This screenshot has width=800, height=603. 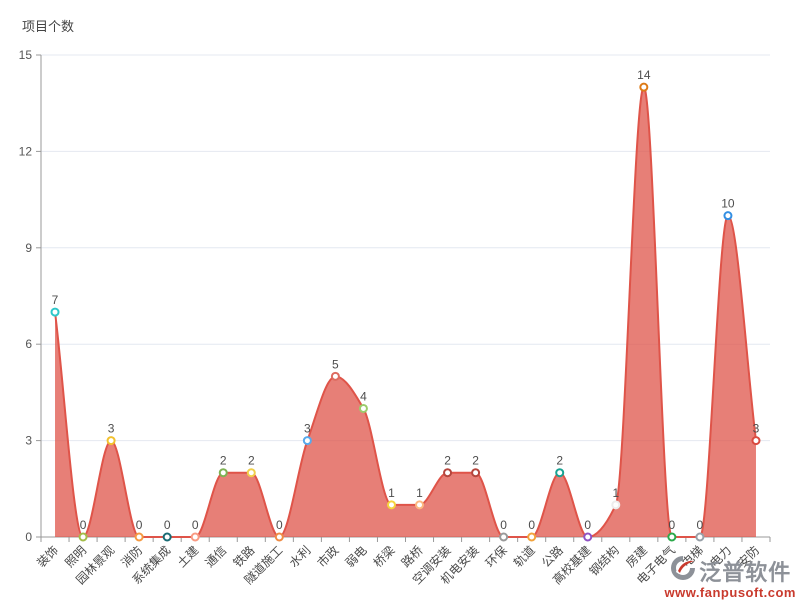 I want to click on x-axis-category-label: 环保, so click(x=496, y=556).